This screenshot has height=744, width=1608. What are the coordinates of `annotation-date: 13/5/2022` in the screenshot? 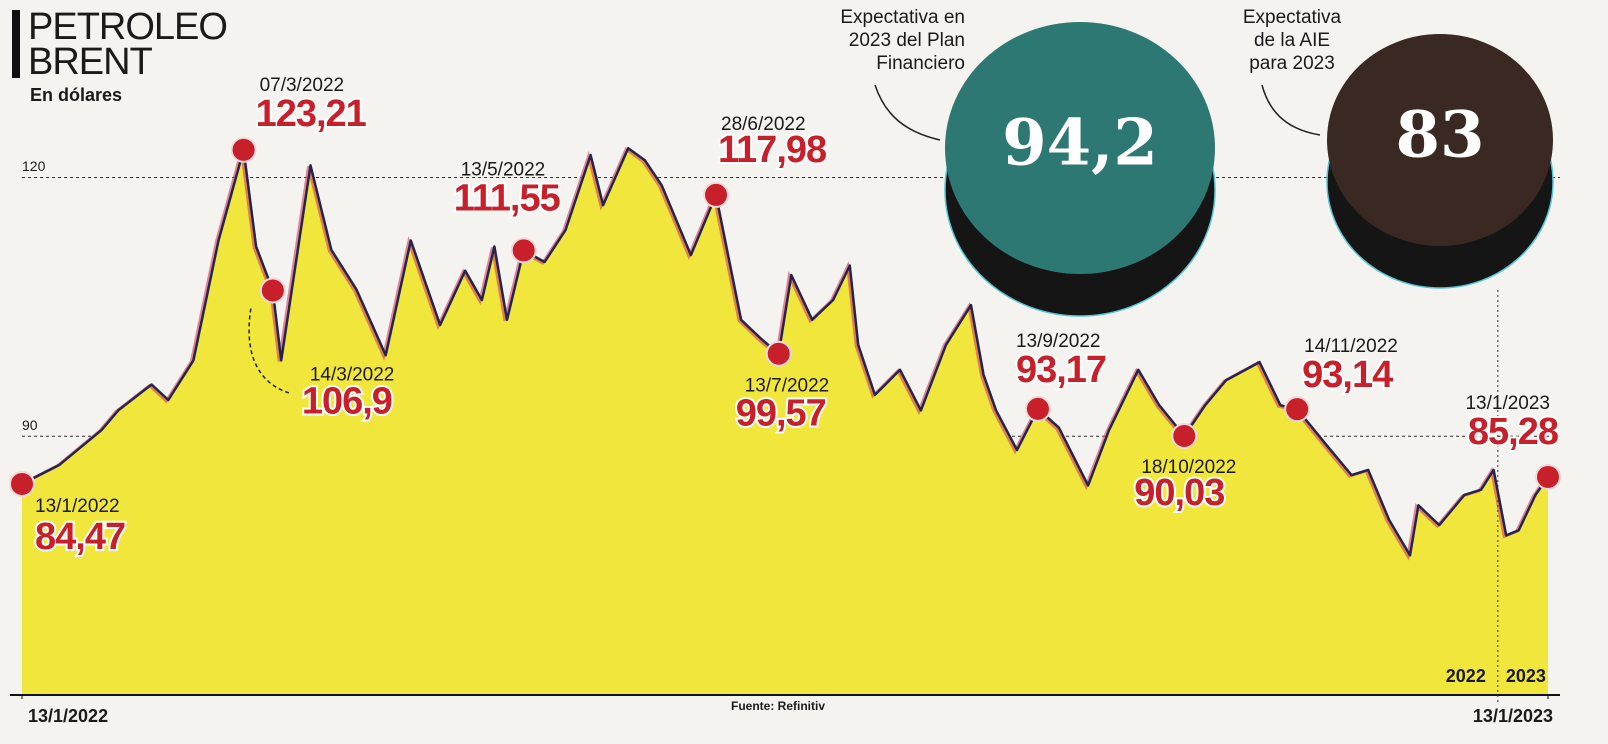 It's located at (503, 169).